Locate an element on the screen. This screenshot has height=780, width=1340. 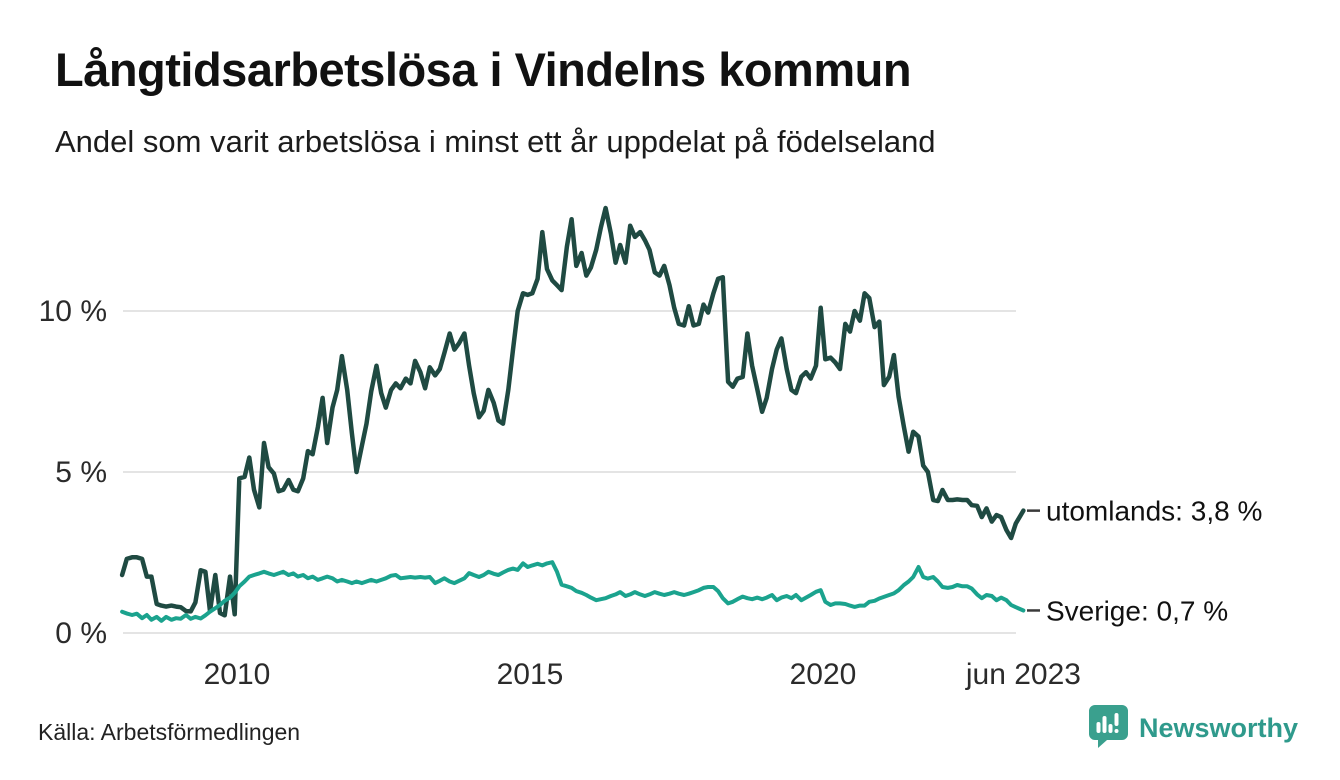
x-axis-tick-label: jun 2023 is located at coordinates (1023, 674).